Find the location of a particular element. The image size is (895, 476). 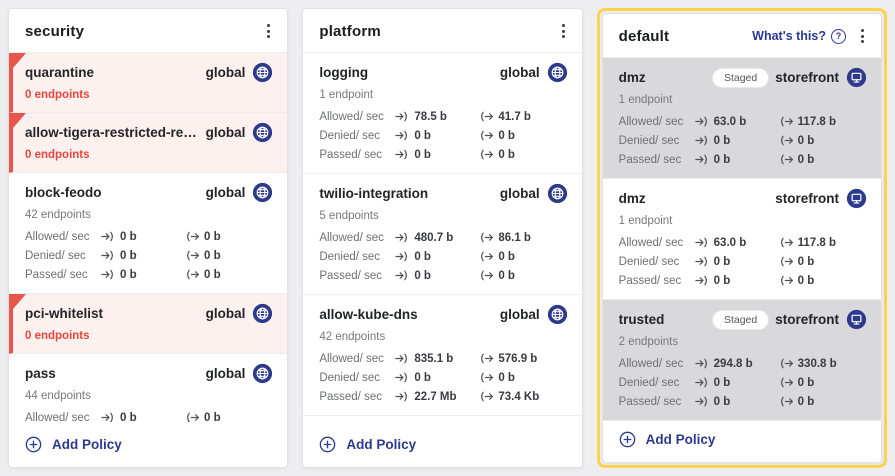

circled-question-icon: ? is located at coordinates (838, 36).